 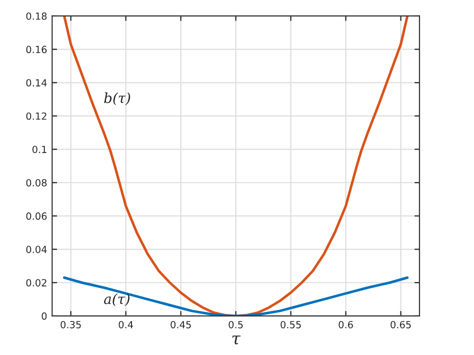 I want to click on y-tick-label: 0.06, so click(x=36, y=216).